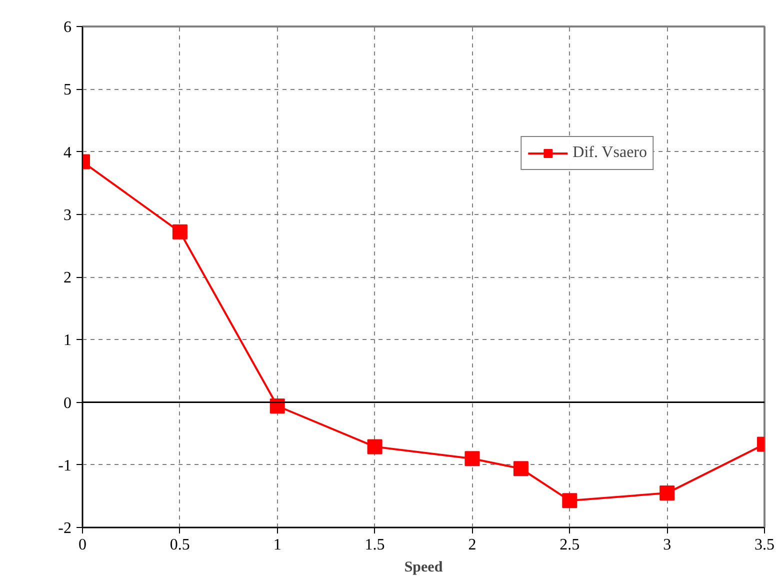 This screenshot has width=784, height=587. I want to click on x-tick-label: 1, so click(277, 545).